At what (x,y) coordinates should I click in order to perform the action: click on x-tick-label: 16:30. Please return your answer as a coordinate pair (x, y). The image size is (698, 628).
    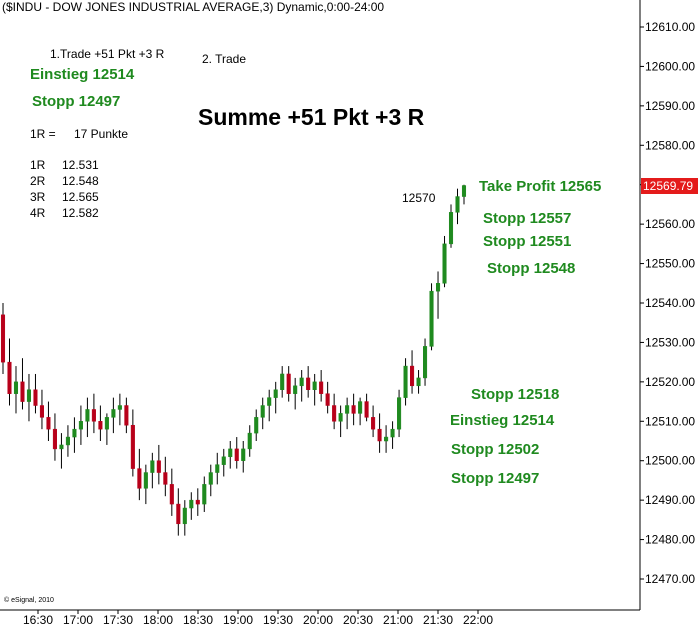
    Looking at the image, I should click on (38, 620).